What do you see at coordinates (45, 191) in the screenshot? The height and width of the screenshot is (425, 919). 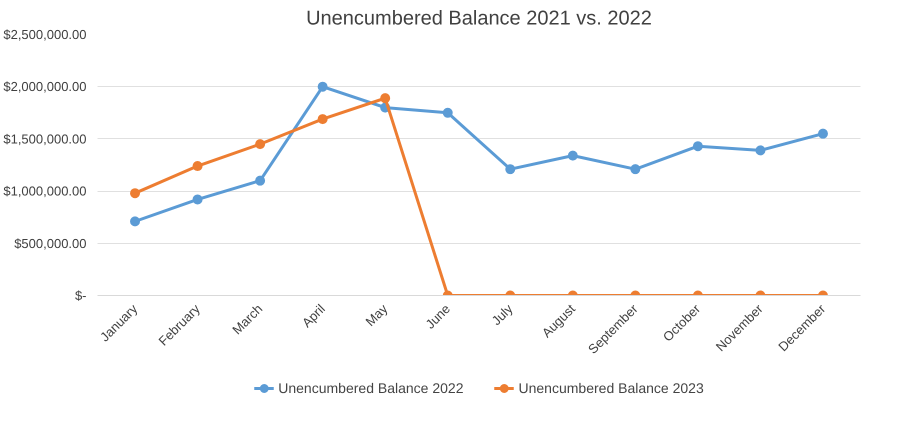 I see `y-tick-label: $1,000,000.00` at bounding box center [45, 191].